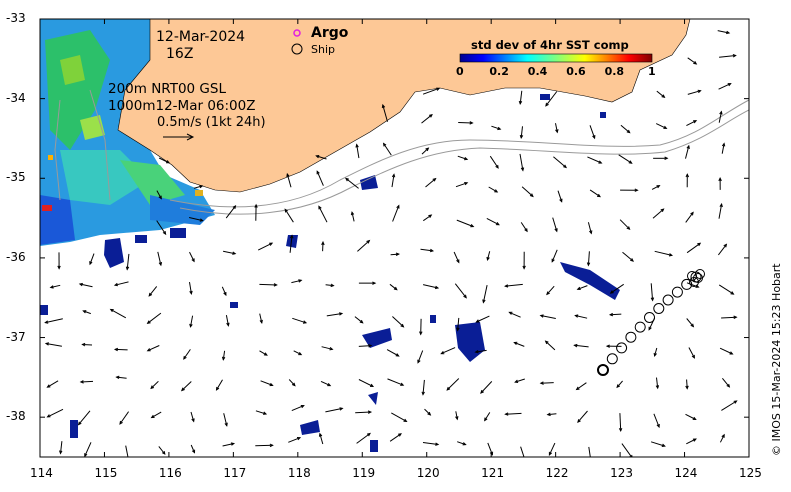 Image resolution: width=791 pixels, height=492 pixels. I want to click on colorbar-tick-label: 0.8, so click(614, 71).